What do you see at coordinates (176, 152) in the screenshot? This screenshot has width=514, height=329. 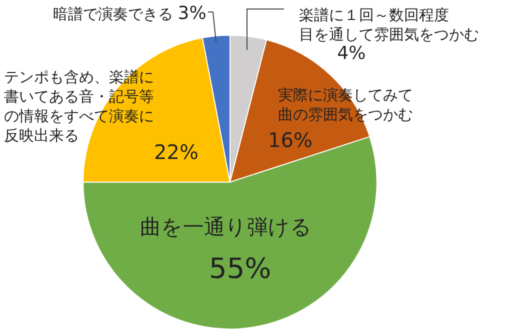 I see `data-label: 22%` at bounding box center [176, 152].